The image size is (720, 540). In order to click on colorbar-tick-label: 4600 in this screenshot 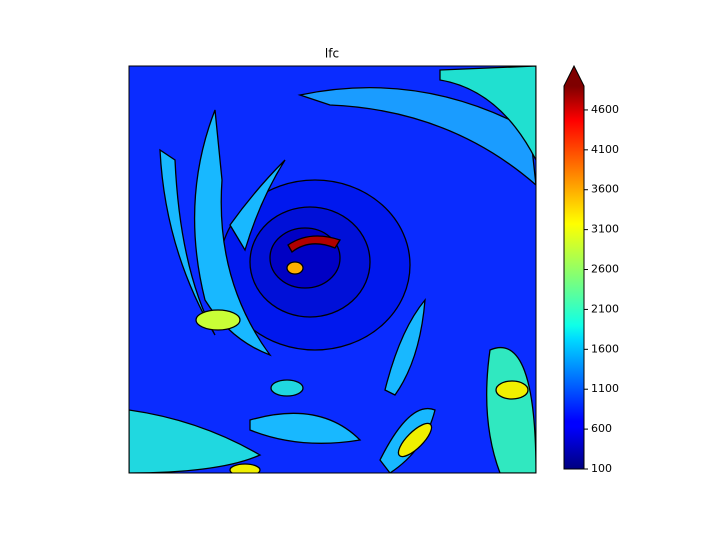, I will do `click(605, 109)`.